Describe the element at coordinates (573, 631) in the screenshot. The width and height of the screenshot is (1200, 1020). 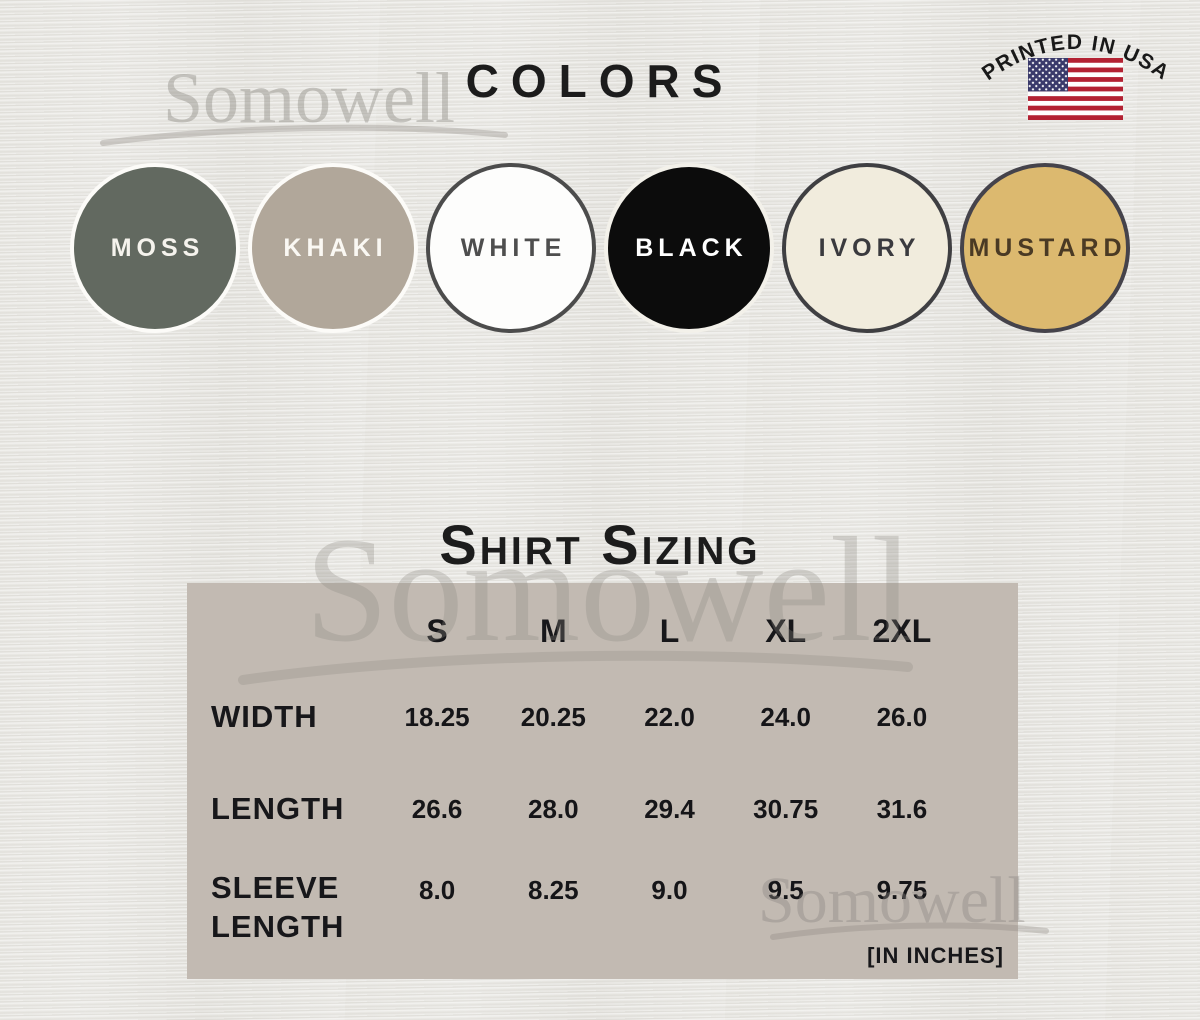
I see `sizing-table-header-row: S M L XL 2XL` at that location.